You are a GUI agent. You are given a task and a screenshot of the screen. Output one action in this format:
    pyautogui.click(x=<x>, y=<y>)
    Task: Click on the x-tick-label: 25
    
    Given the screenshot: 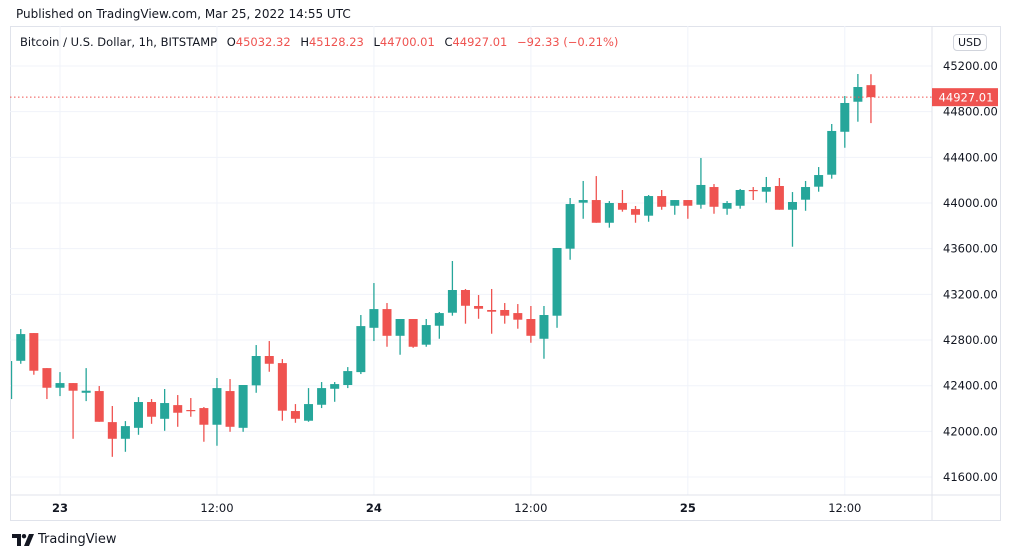 What is the action you would take?
    pyautogui.click(x=688, y=508)
    